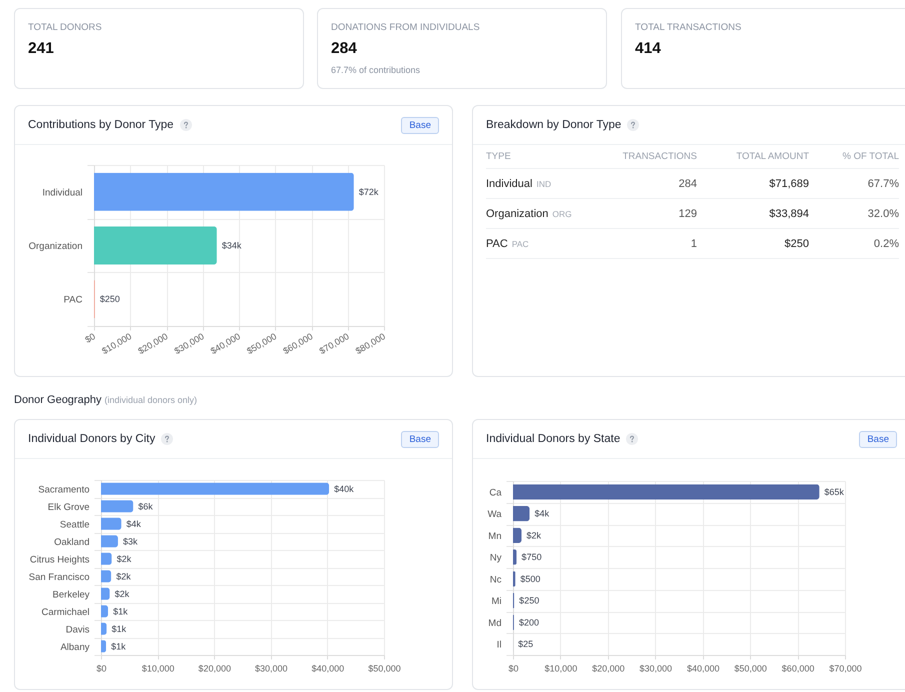  Describe the element at coordinates (368, 191) in the screenshot. I see `data-label: $72k` at that location.